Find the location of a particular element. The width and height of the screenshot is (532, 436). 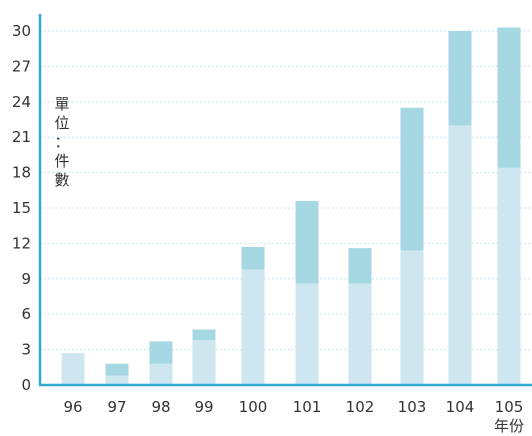

x-tick-label: 97 is located at coordinates (116, 407).